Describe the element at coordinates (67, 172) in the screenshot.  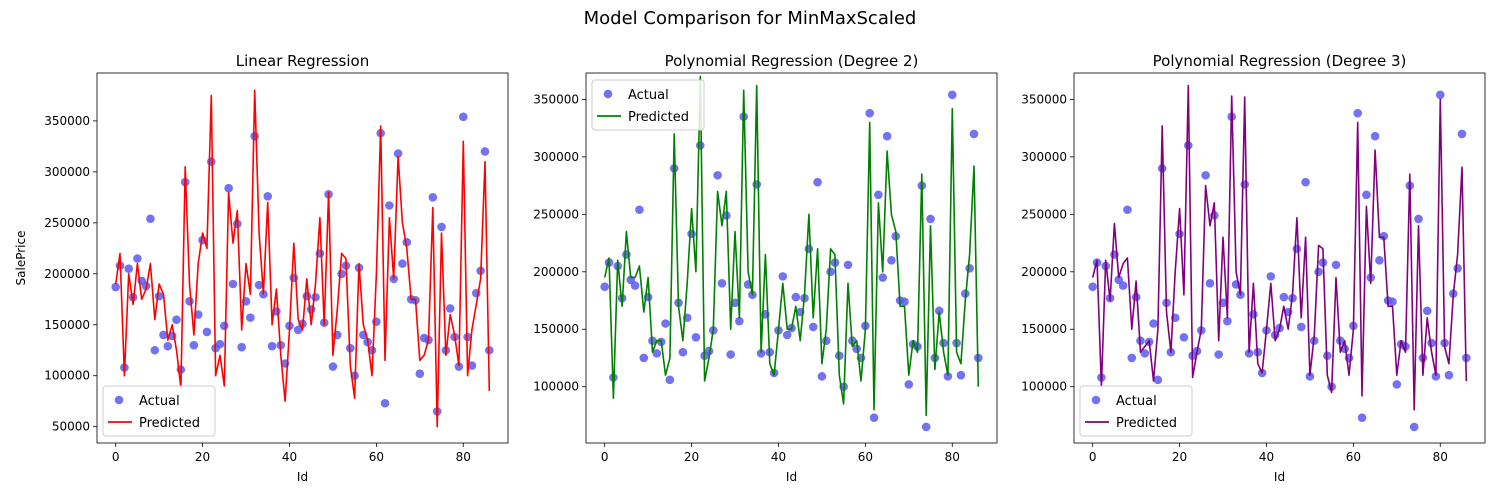
I see `y-tick-label: 300000` at that location.